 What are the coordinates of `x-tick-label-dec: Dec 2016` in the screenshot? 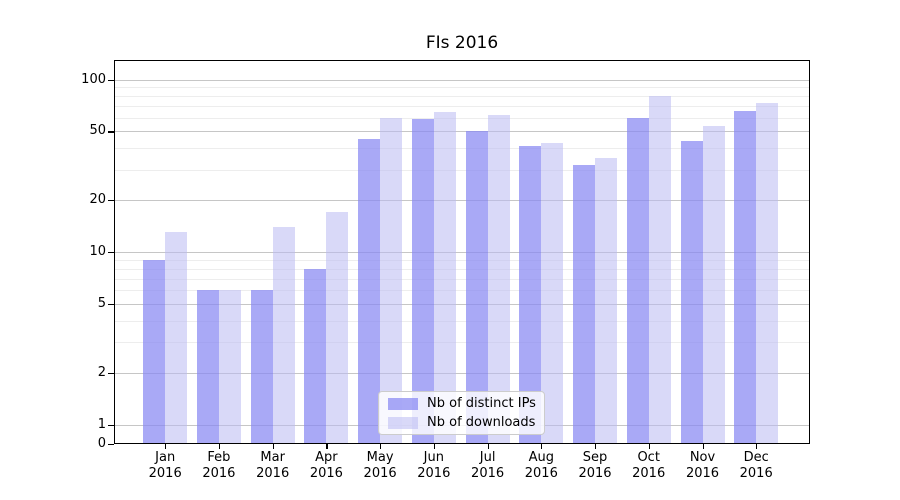 It's located at (756, 465).